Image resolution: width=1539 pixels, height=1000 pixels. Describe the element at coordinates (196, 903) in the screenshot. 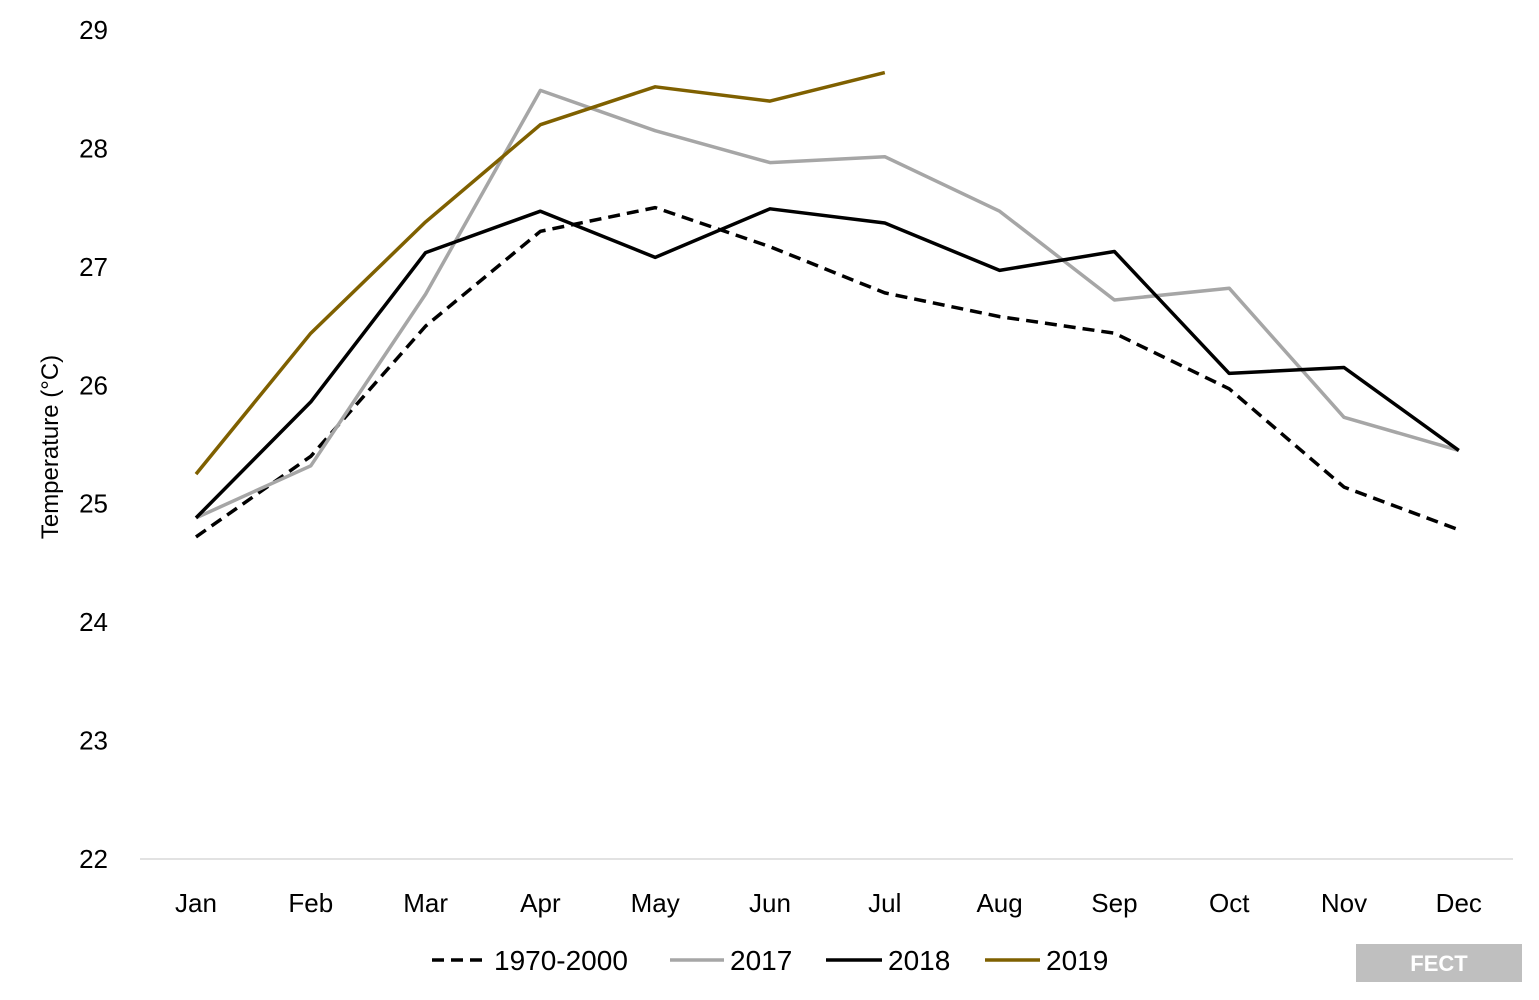

I see `x-tick-label: Jan` at that location.